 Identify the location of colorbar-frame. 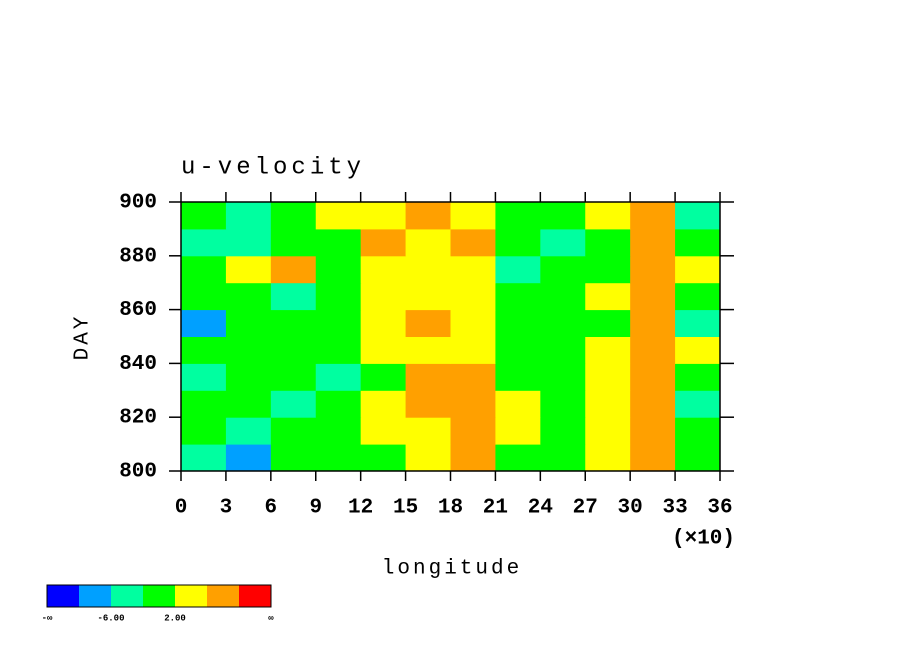
(159, 596).